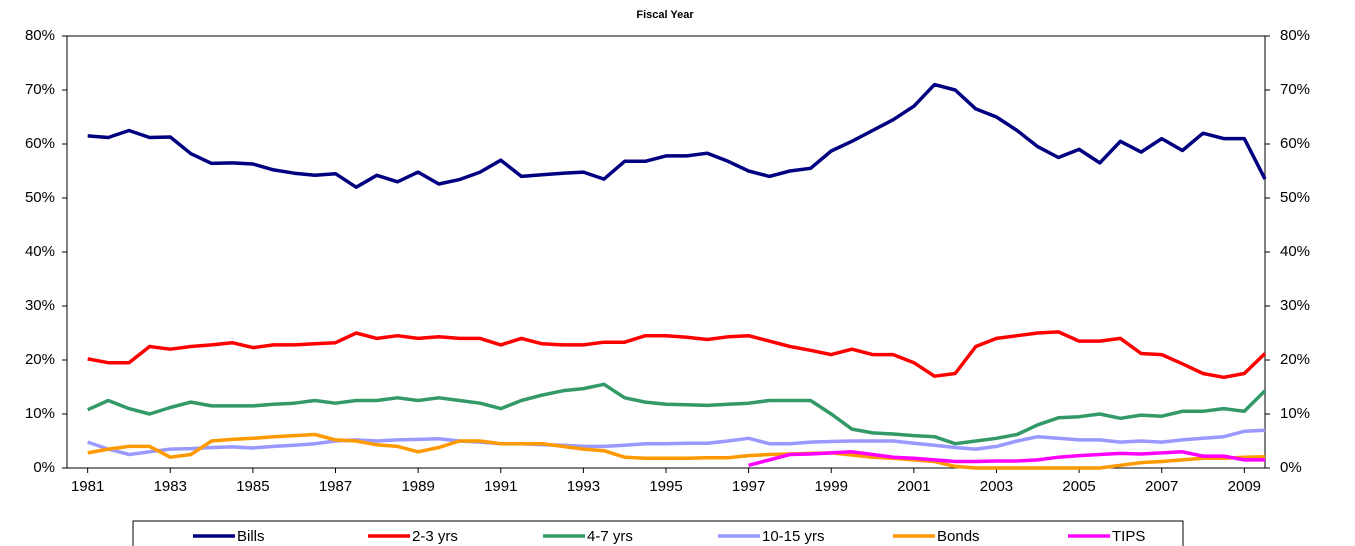  Describe the element at coordinates (1244, 486) in the screenshot. I see `x-tick-label: 2009` at that location.